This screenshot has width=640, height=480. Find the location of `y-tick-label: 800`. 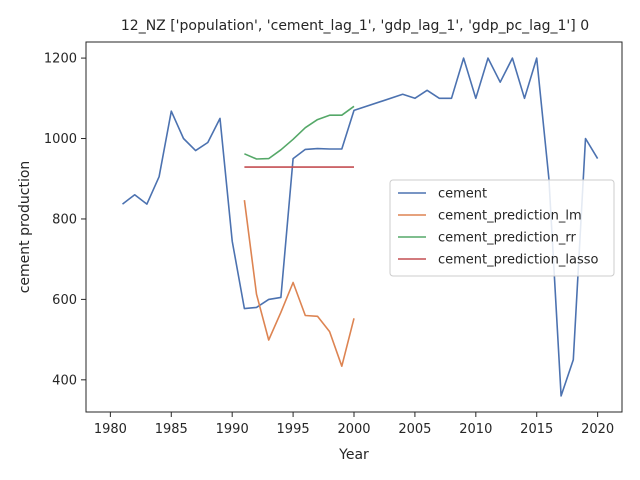

y-tick-label: 800 is located at coordinates (64, 219).